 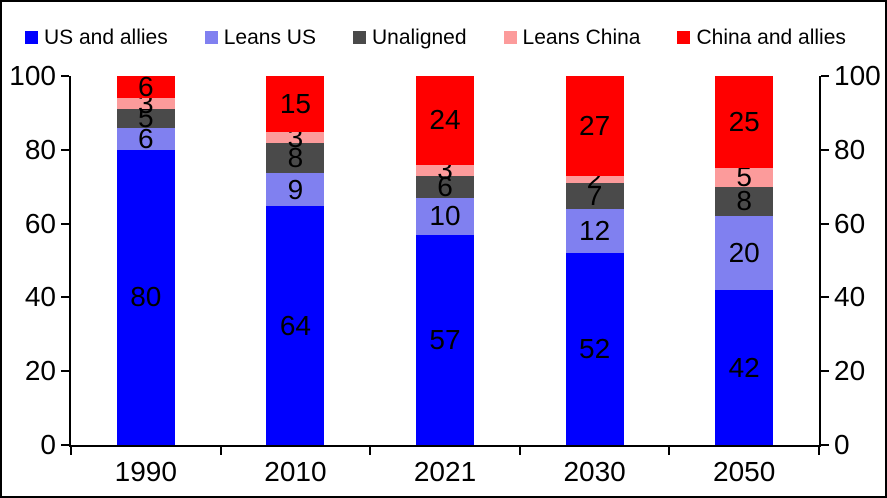 I want to click on legend-item-2: Unaligned, so click(x=409, y=37).